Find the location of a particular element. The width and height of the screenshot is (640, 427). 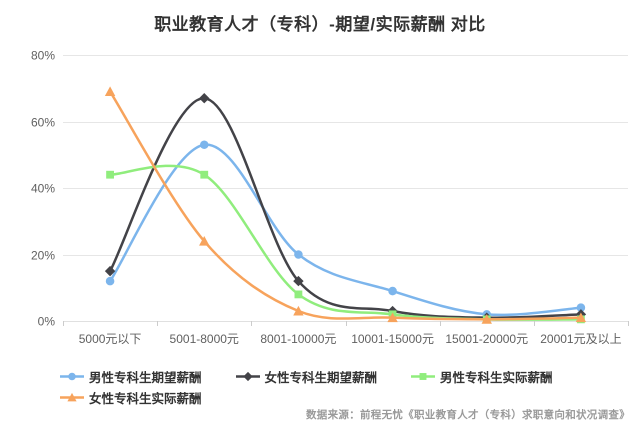

x-axis-category-label: 20001元及以上 is located at coordinates (580, 339).